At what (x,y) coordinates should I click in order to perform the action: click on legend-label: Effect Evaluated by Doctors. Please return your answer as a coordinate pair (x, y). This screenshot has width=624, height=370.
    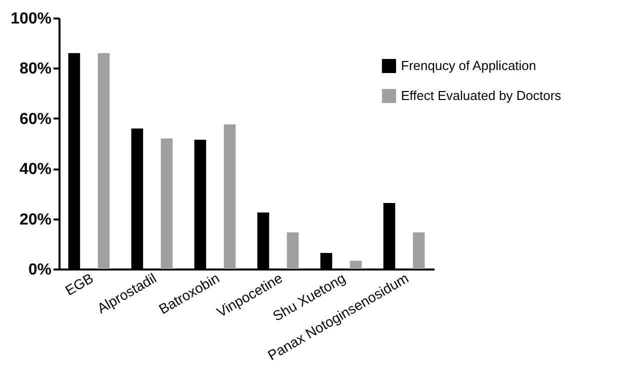
    Looking at the image, I should click on (481, 95).